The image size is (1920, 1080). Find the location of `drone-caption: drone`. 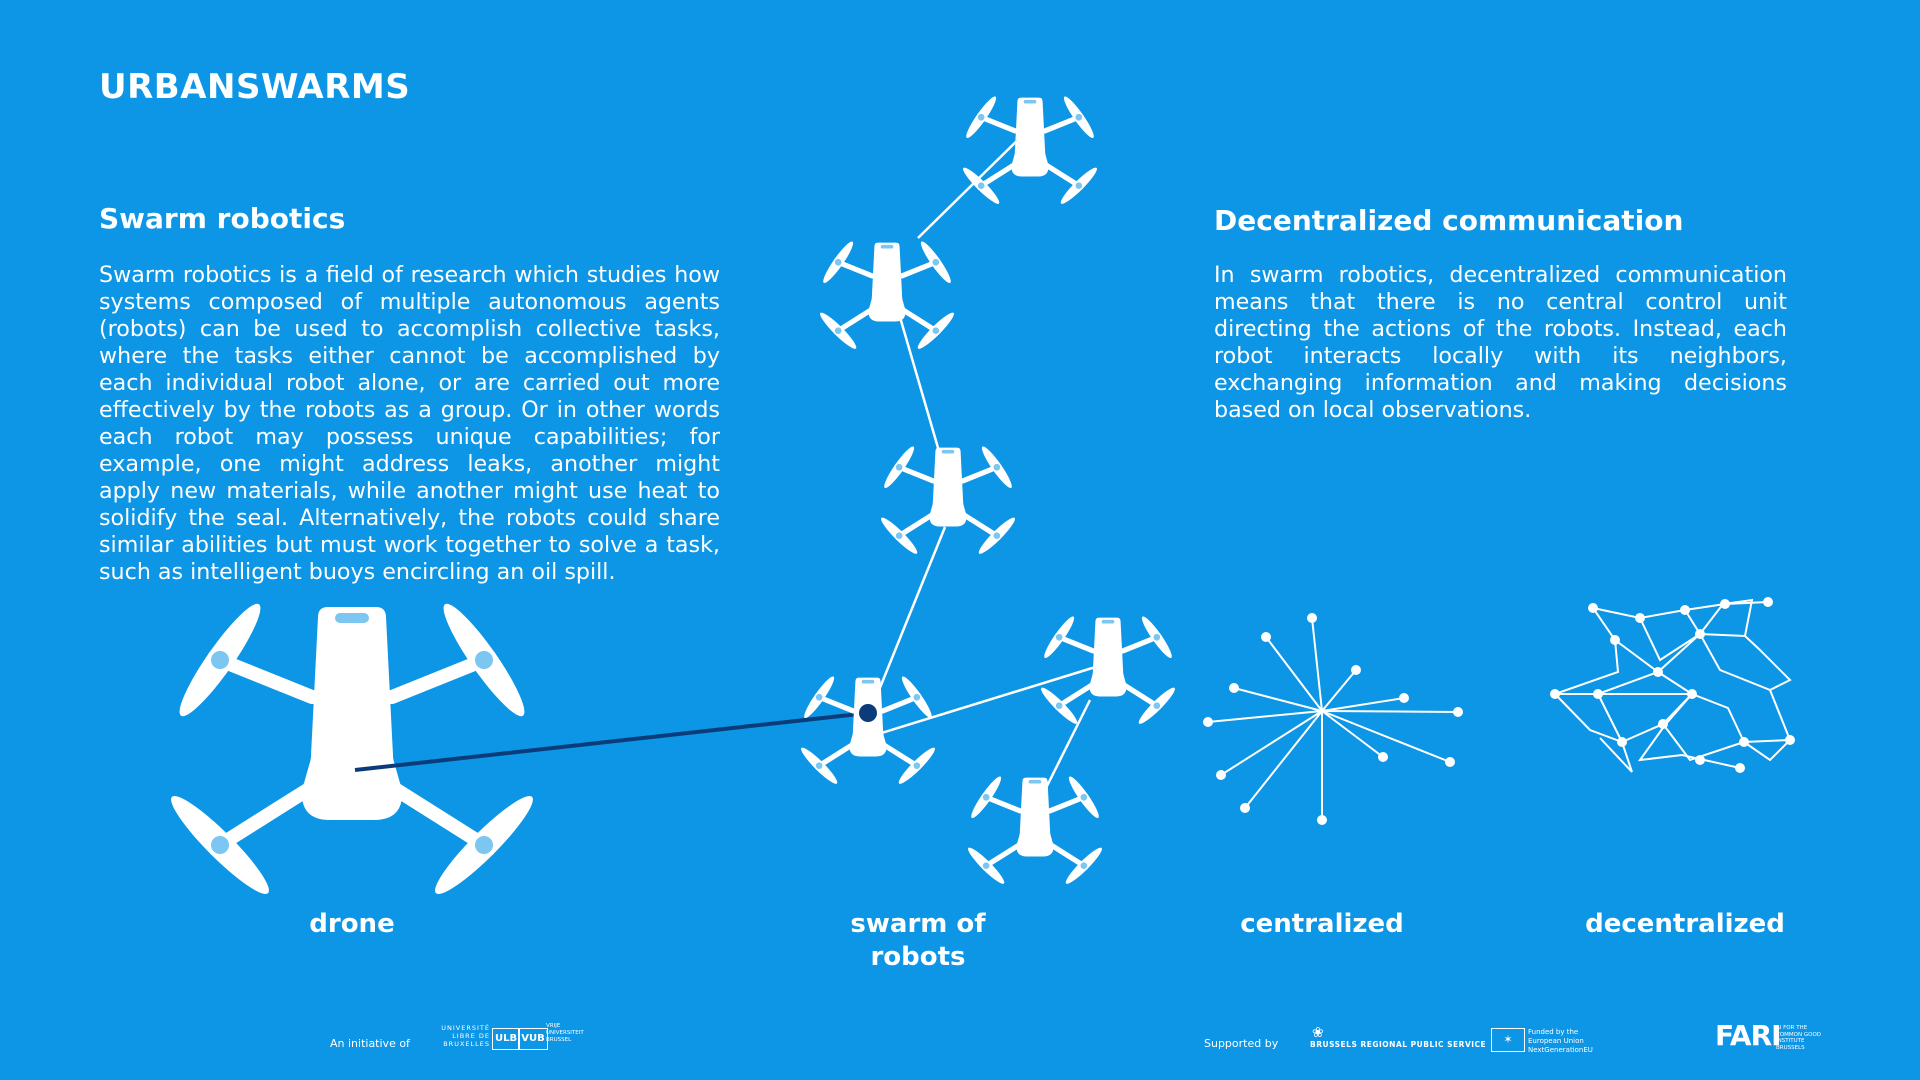

drone-caption: drone is located at coordinates (352, 924).